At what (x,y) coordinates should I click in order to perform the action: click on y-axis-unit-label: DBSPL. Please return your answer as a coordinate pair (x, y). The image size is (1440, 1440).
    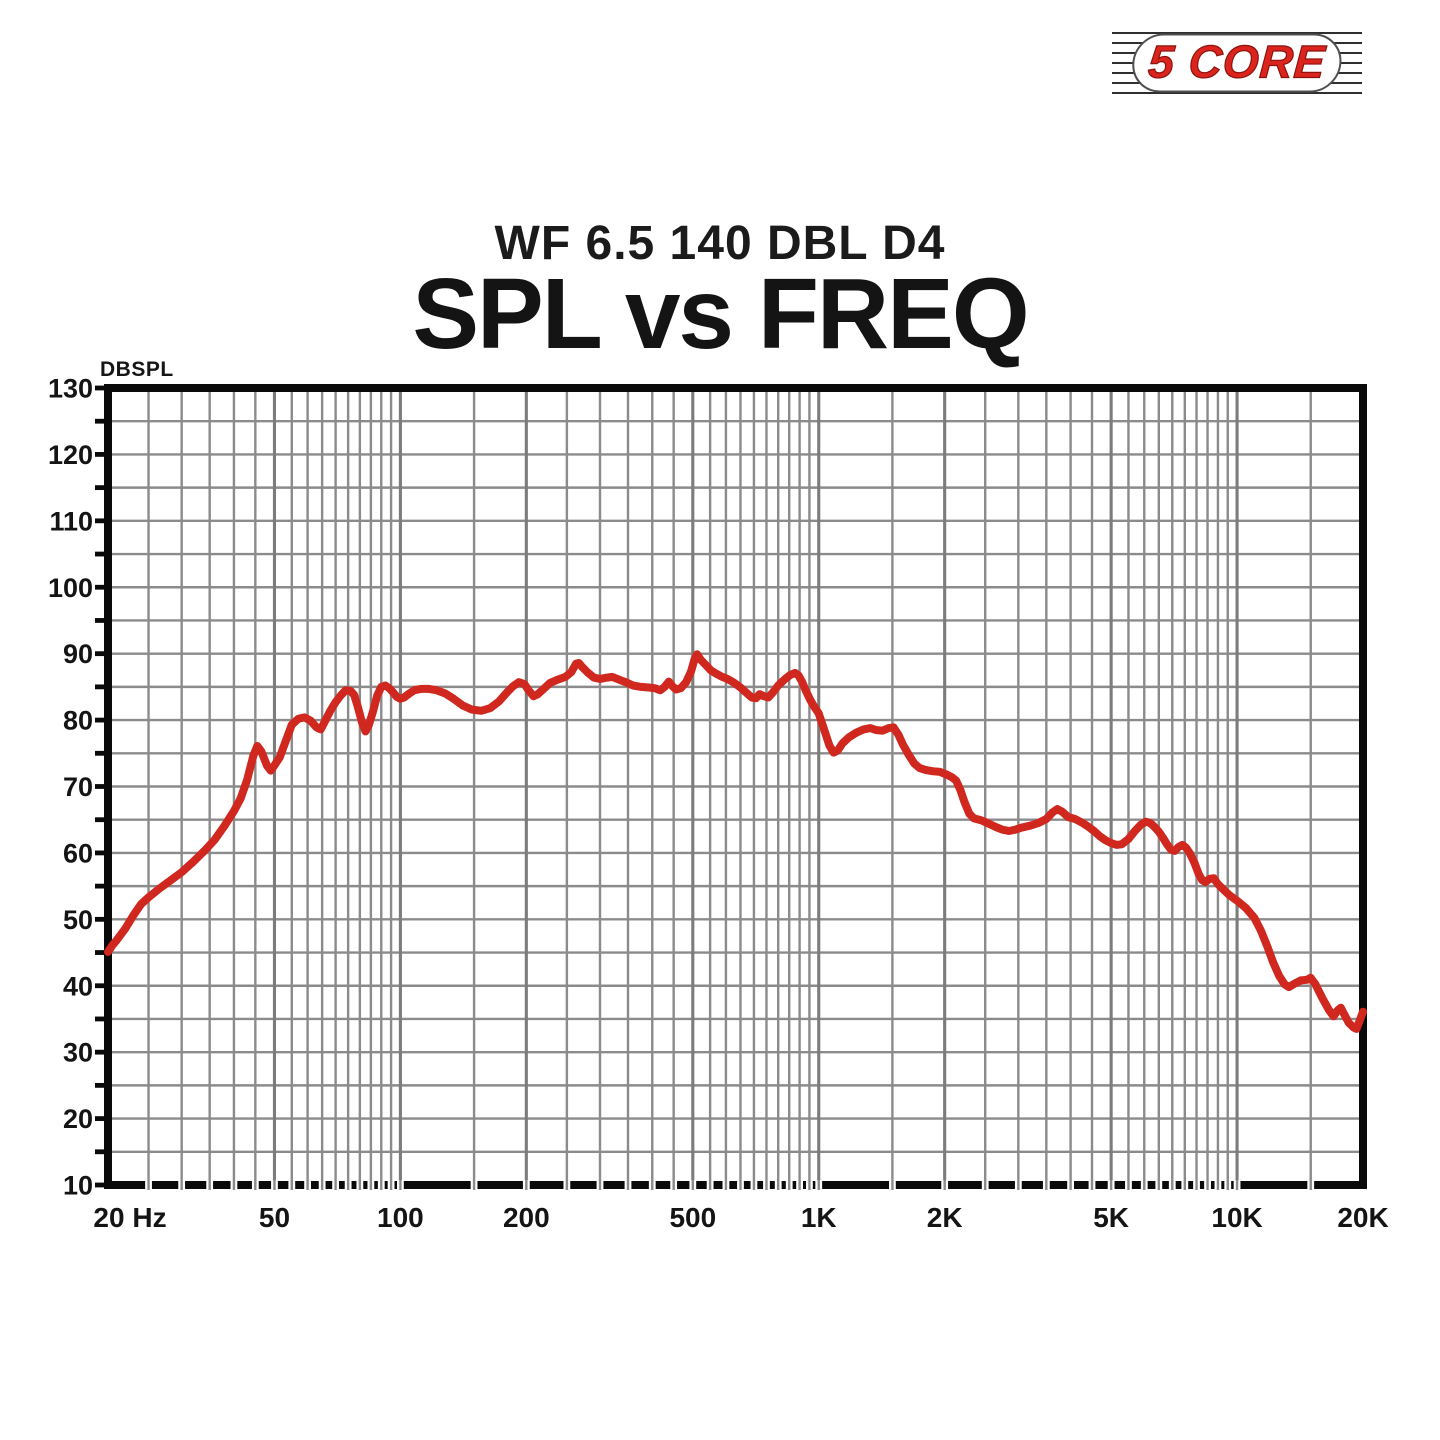
    Looking at the image, I should click on (137, 369).